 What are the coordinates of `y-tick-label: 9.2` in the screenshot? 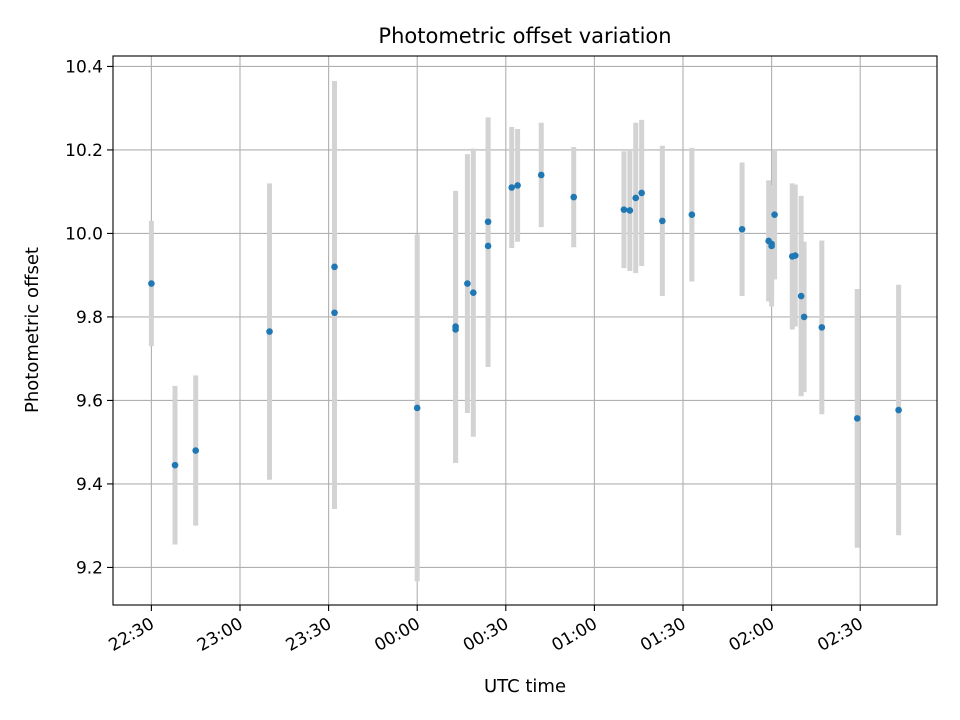 It's located at (89, 568).